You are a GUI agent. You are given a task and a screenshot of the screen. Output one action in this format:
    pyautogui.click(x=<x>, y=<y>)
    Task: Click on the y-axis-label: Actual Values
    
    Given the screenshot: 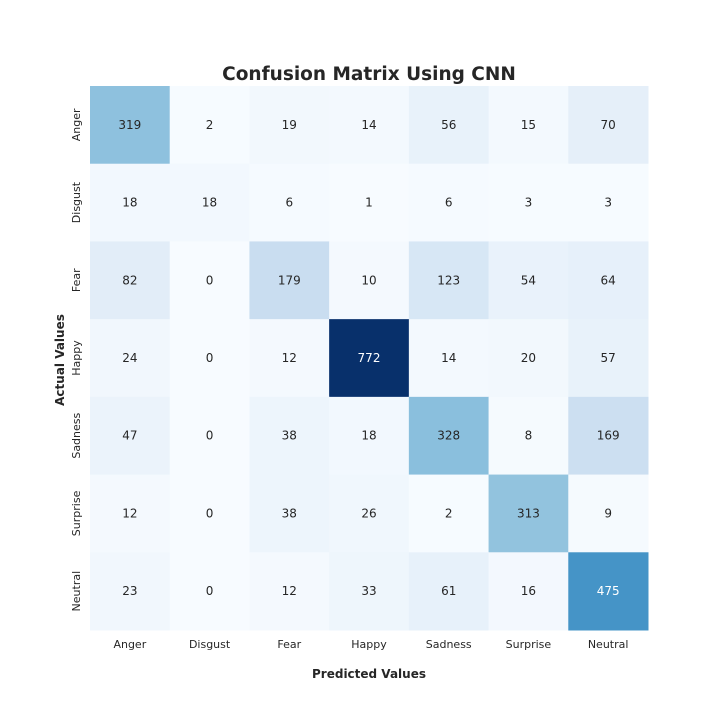 What is the action you would take?
    pyautogui.click(x=60, y=360)
    